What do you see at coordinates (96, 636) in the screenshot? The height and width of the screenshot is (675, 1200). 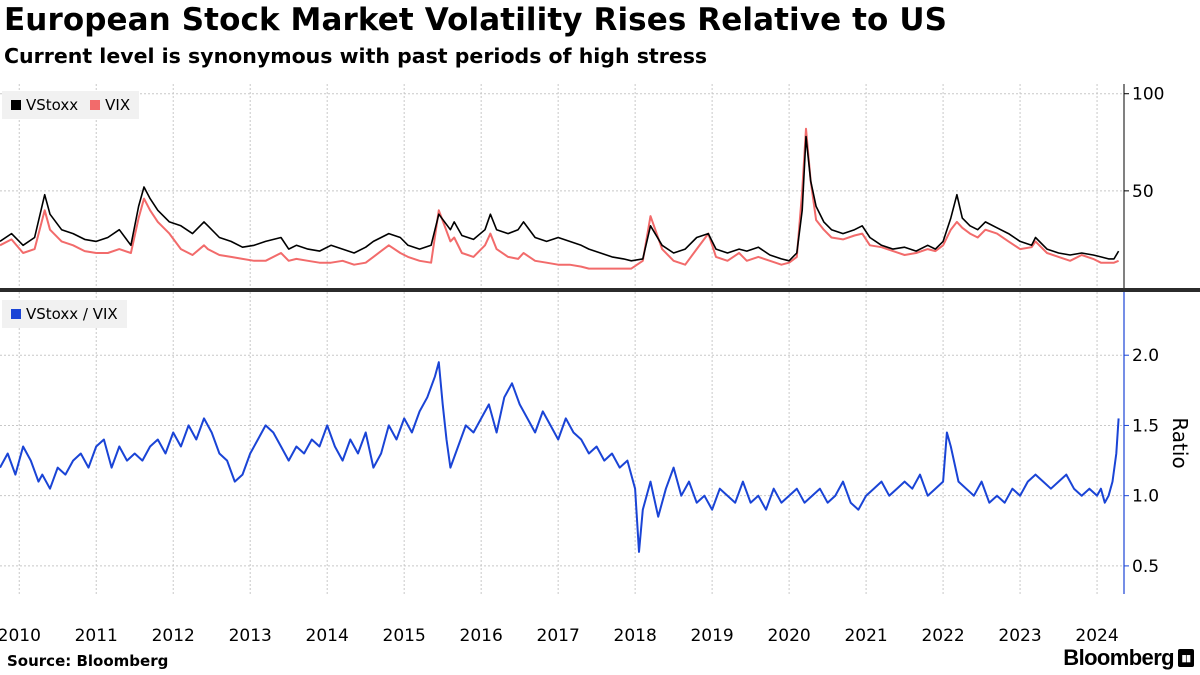 I see `x-tick-label: 2011` at bounding box center [96, 636].